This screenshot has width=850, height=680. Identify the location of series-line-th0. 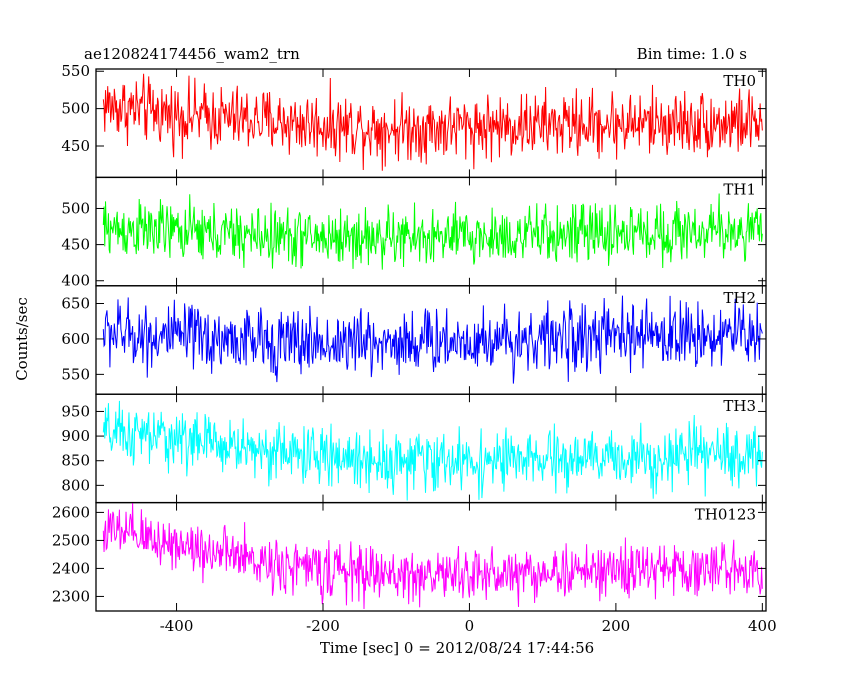
(432, 122).